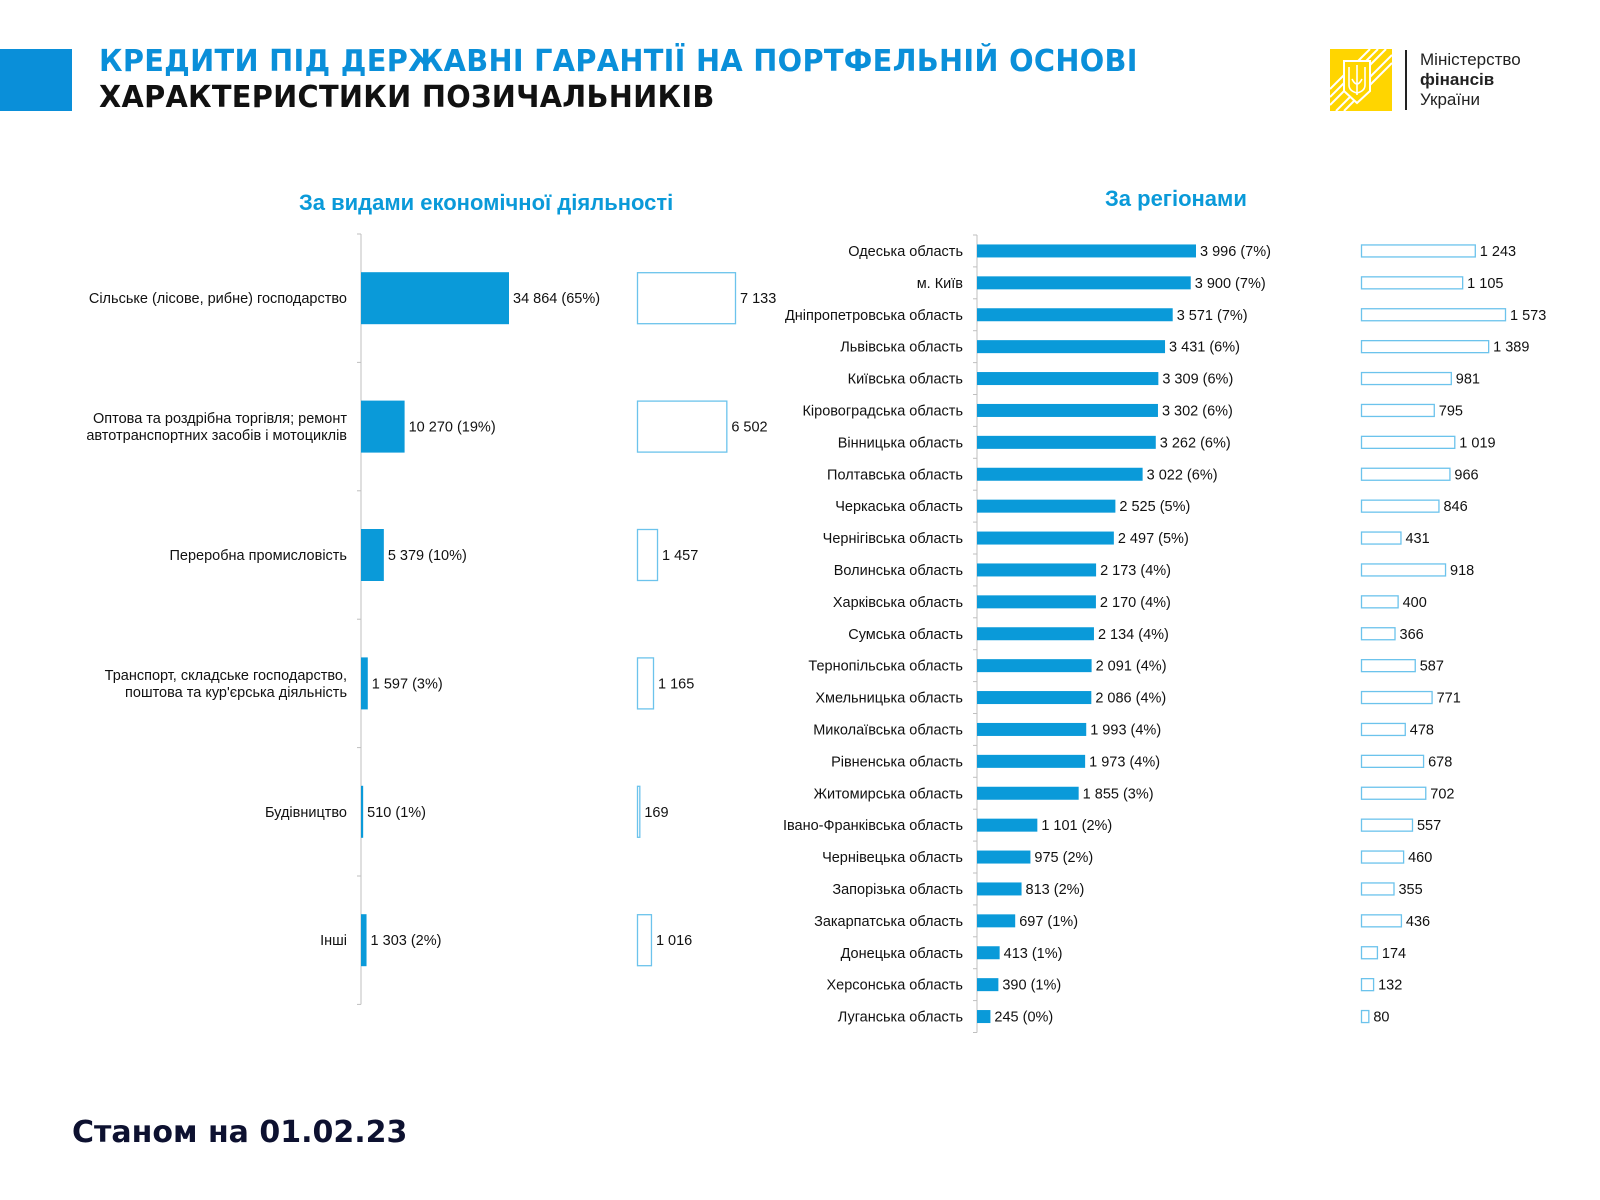 This screenshot has width=1600, height=1200. I want to click on outline-bar-label: 355, so click(1410, 890).